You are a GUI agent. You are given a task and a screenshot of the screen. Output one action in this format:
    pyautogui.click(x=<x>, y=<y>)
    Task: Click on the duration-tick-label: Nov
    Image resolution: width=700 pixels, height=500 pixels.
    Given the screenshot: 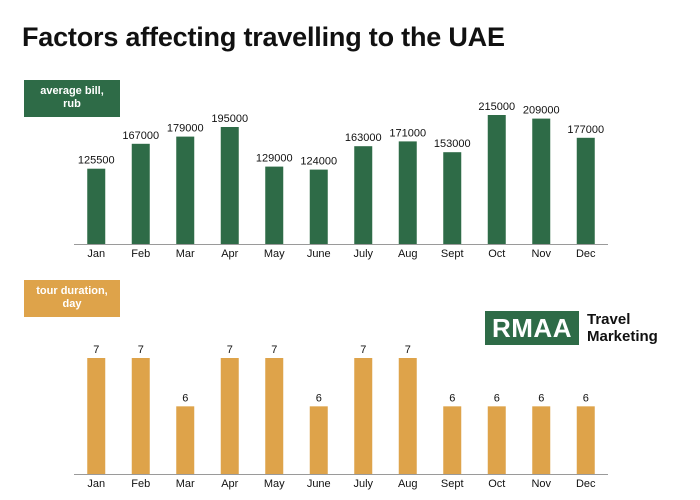 What is the action you would take?
    pyautogui.click(x=541, y=484)
    